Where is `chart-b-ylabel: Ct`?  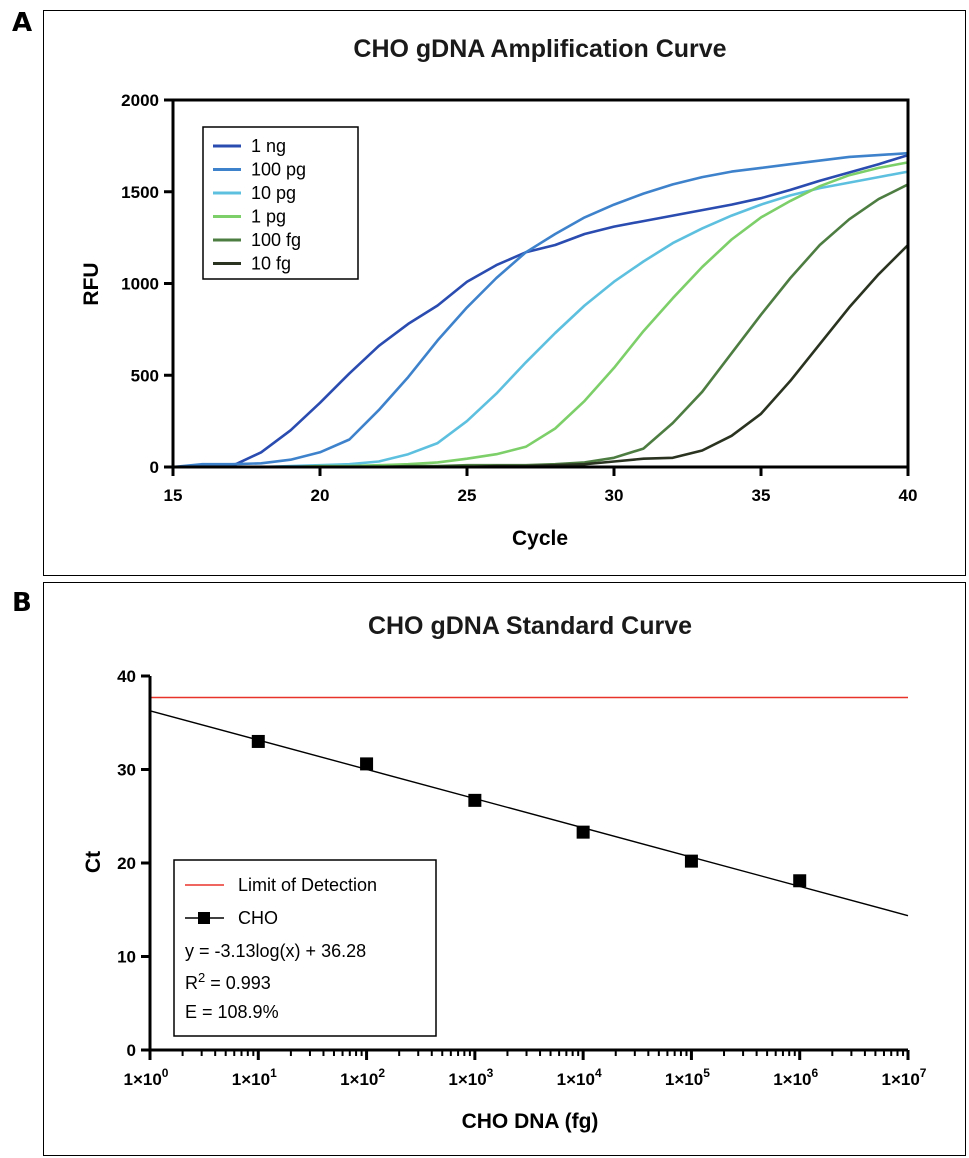
chart-b-ylabel: Ct is located at coordinates (93, 862).